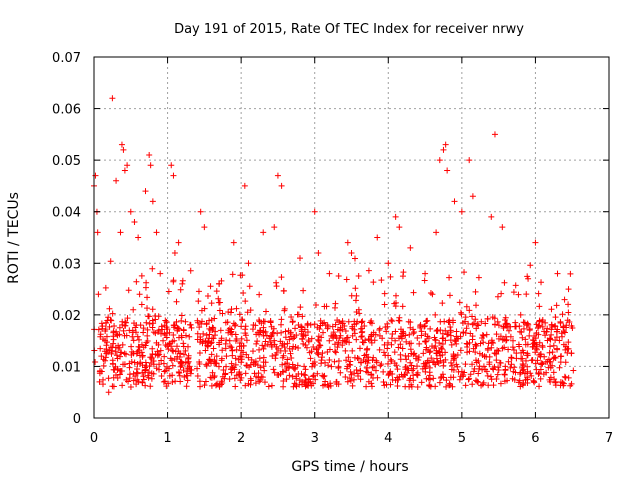 The image size is (640, 480). Describe the element at coordinates (315, 438) in the screenshot. I see `x-tick-label: 3` at that location.